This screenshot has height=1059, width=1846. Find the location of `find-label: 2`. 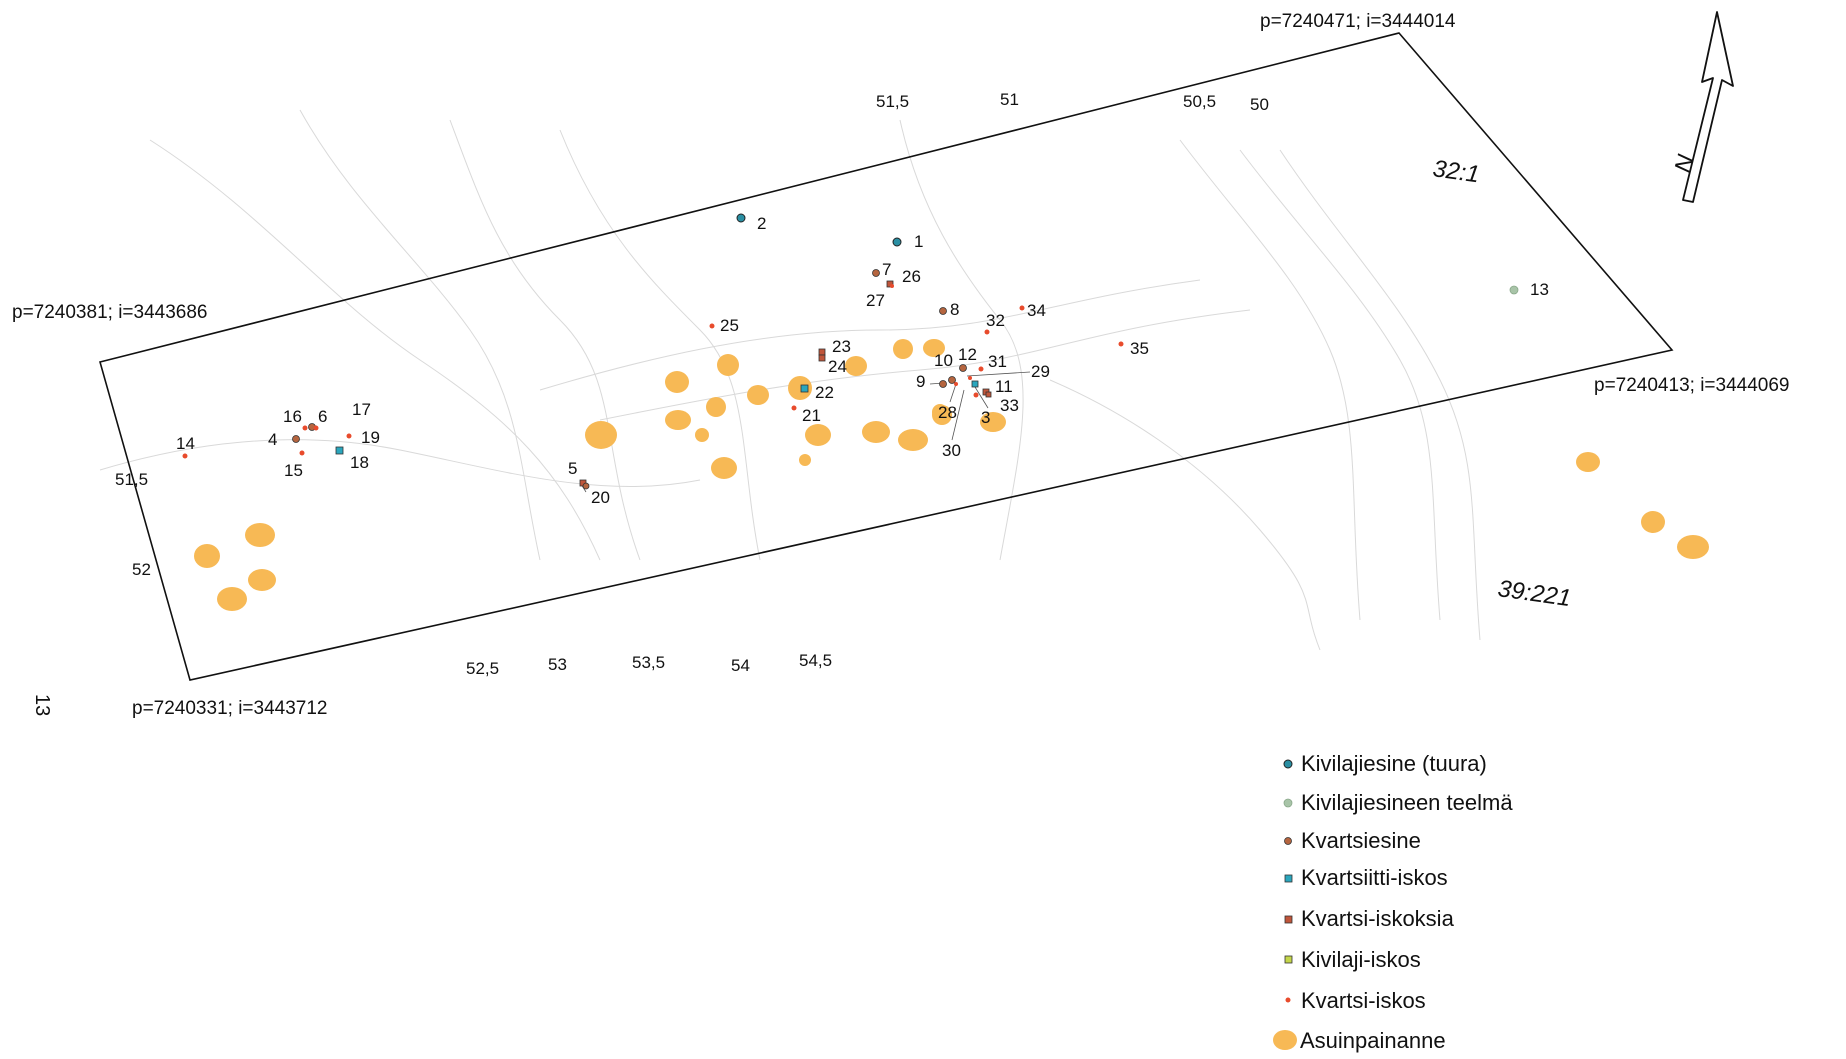

find-label: 2 is located at coordinates (761, 223).